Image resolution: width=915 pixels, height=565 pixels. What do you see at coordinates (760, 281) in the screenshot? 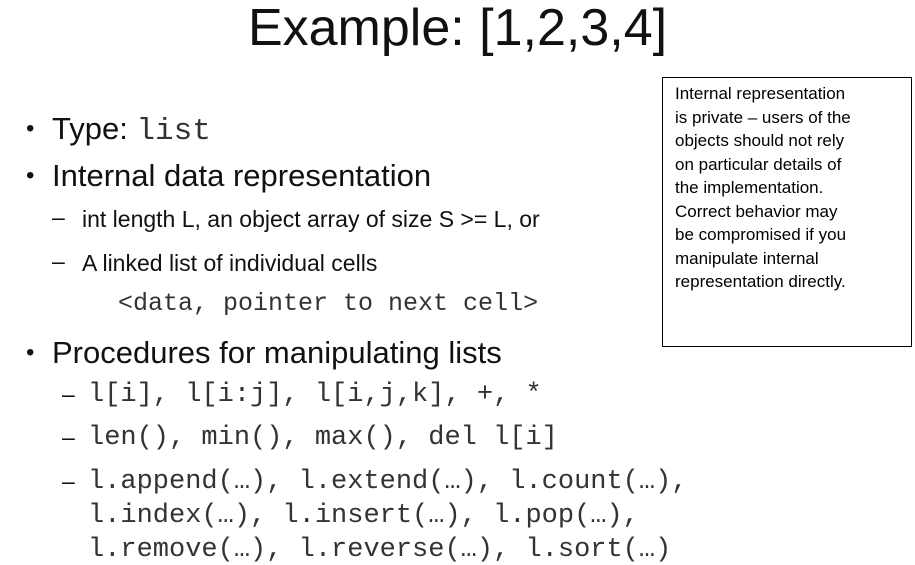
I see `note-line: representation directly.` at bounding box center [760, 281].